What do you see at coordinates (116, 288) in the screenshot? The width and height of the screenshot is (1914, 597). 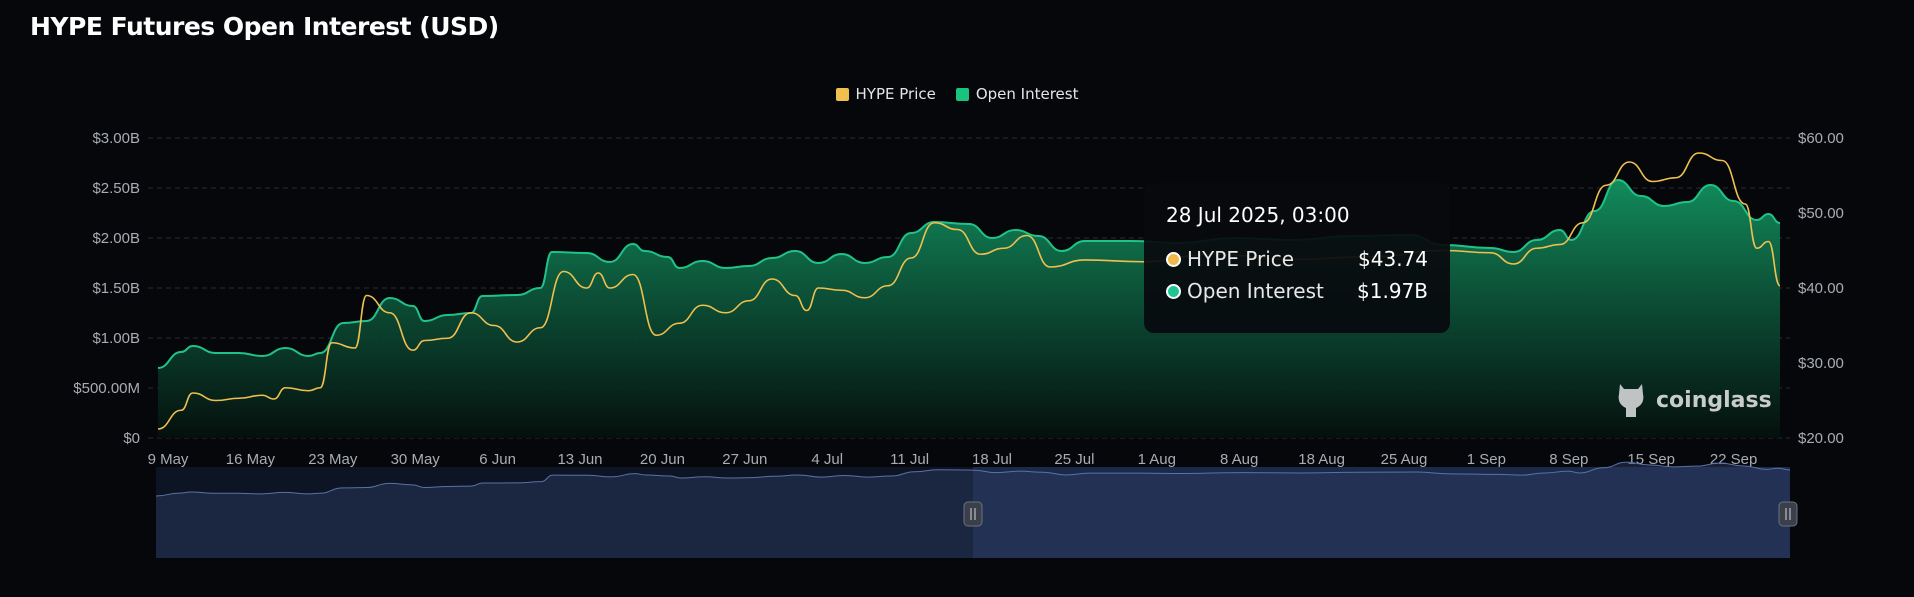 I see `y-left-tick-label: $1.50B` at bounding box center [116, 288].